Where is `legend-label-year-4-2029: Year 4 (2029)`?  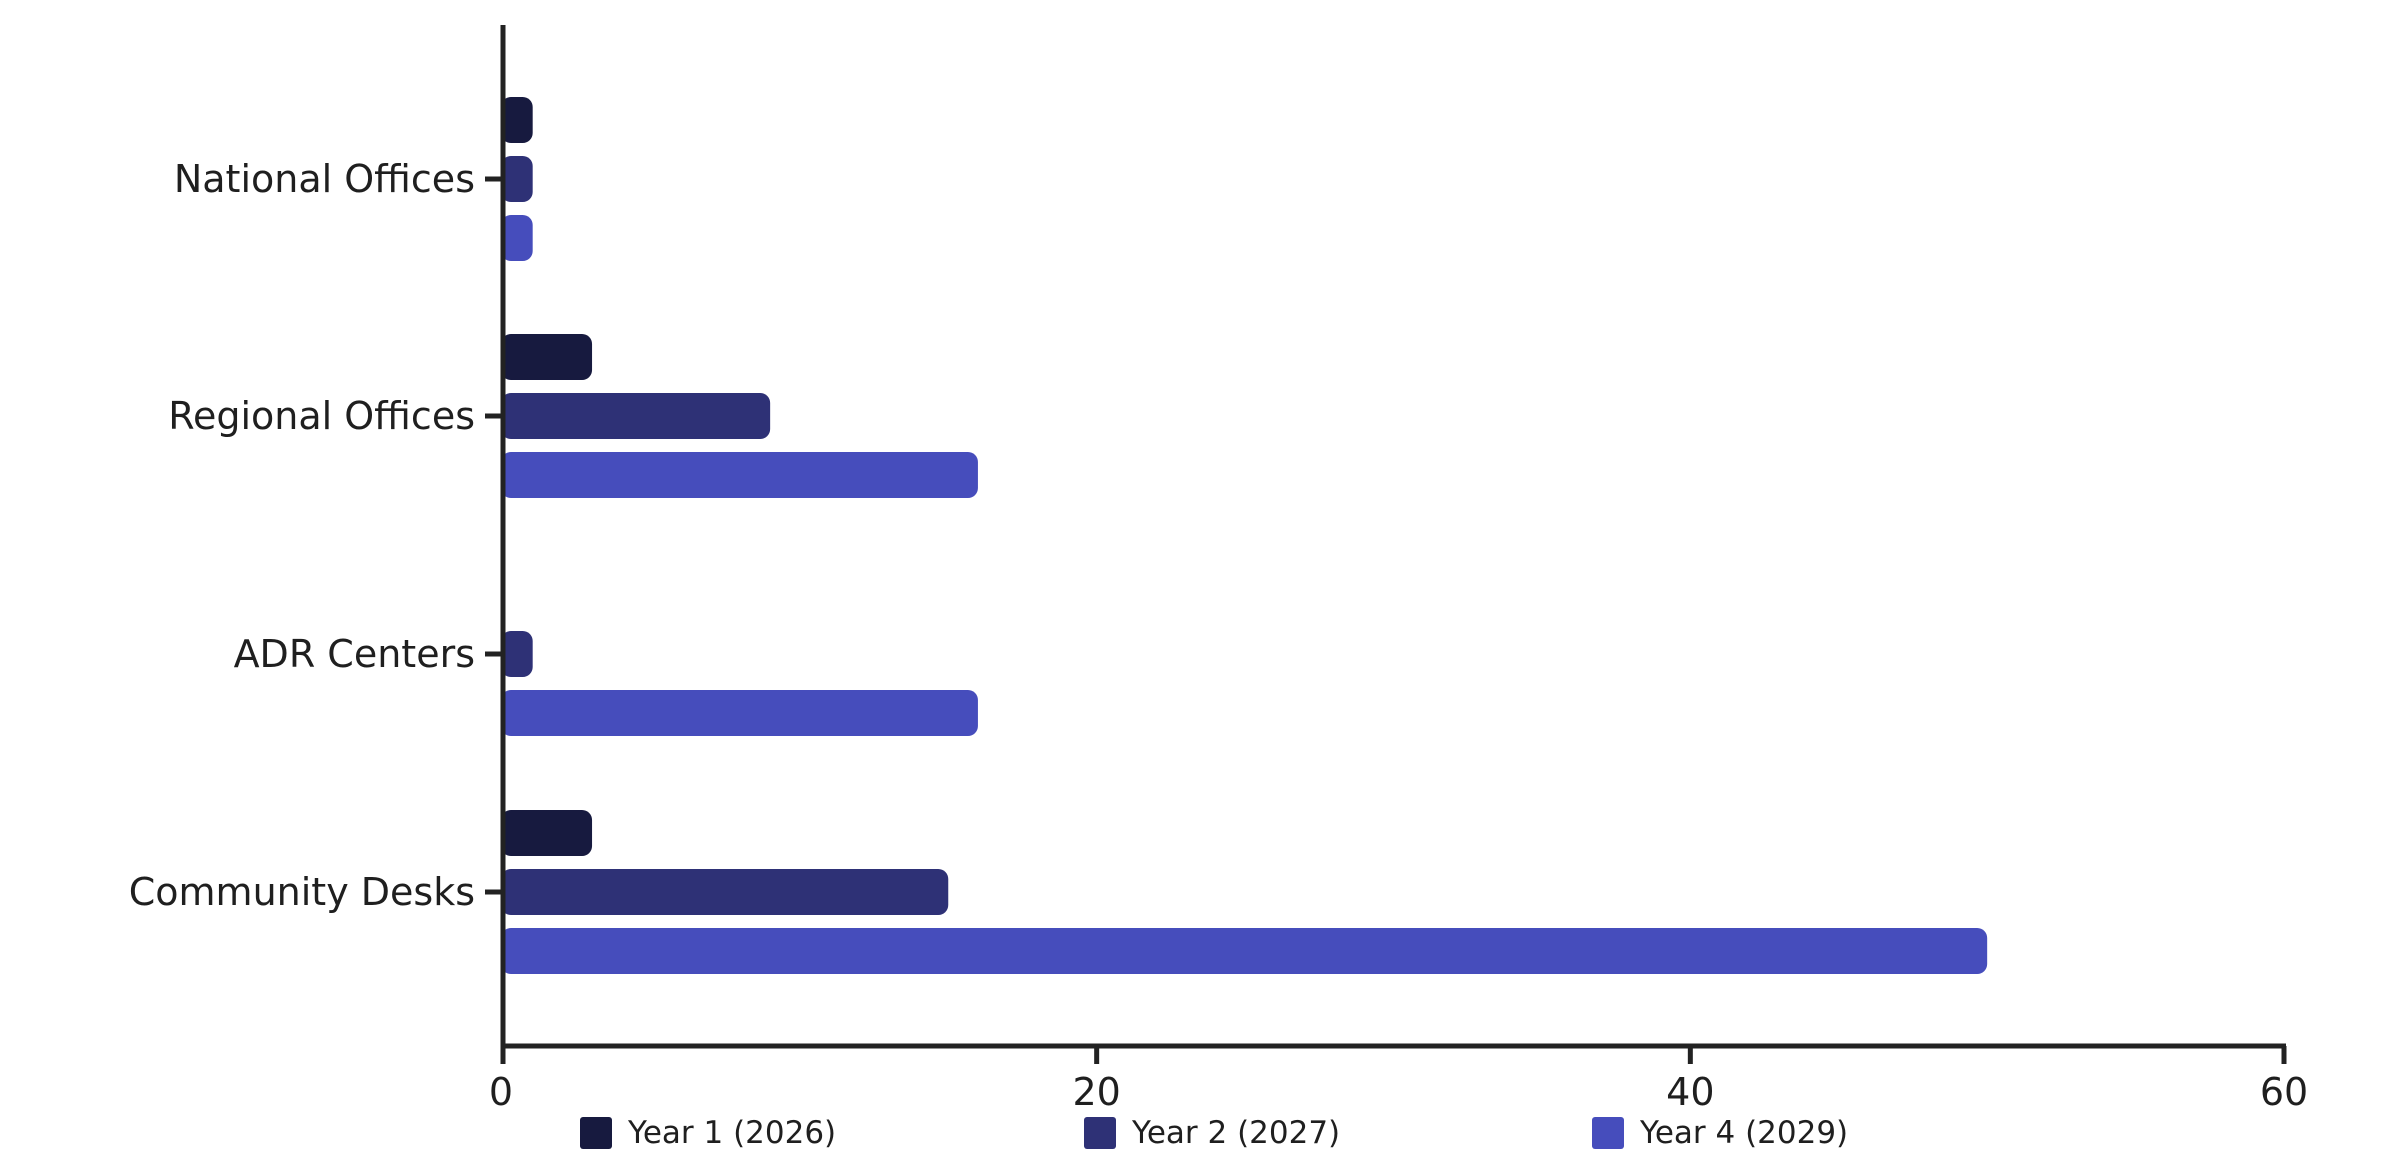 legend-label-year-4-2029: Year 4 (2029) is located at coordinates (1743, 1133).